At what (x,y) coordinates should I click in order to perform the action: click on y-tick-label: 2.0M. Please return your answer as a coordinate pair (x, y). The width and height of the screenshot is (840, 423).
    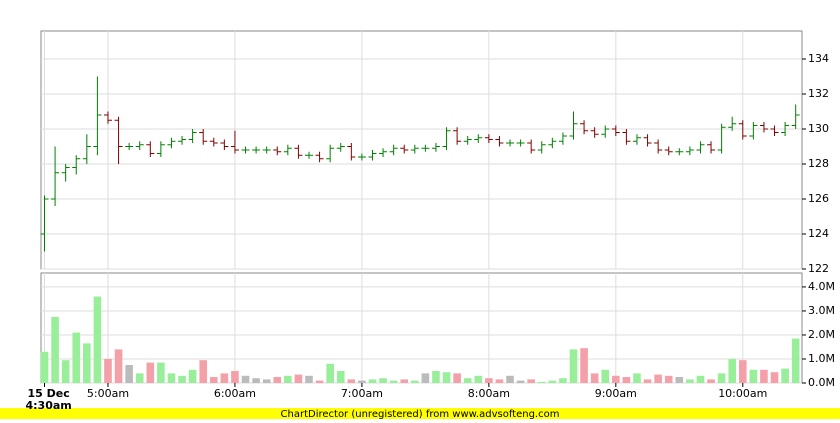
    Looking at the image, I should click on (821, 334).